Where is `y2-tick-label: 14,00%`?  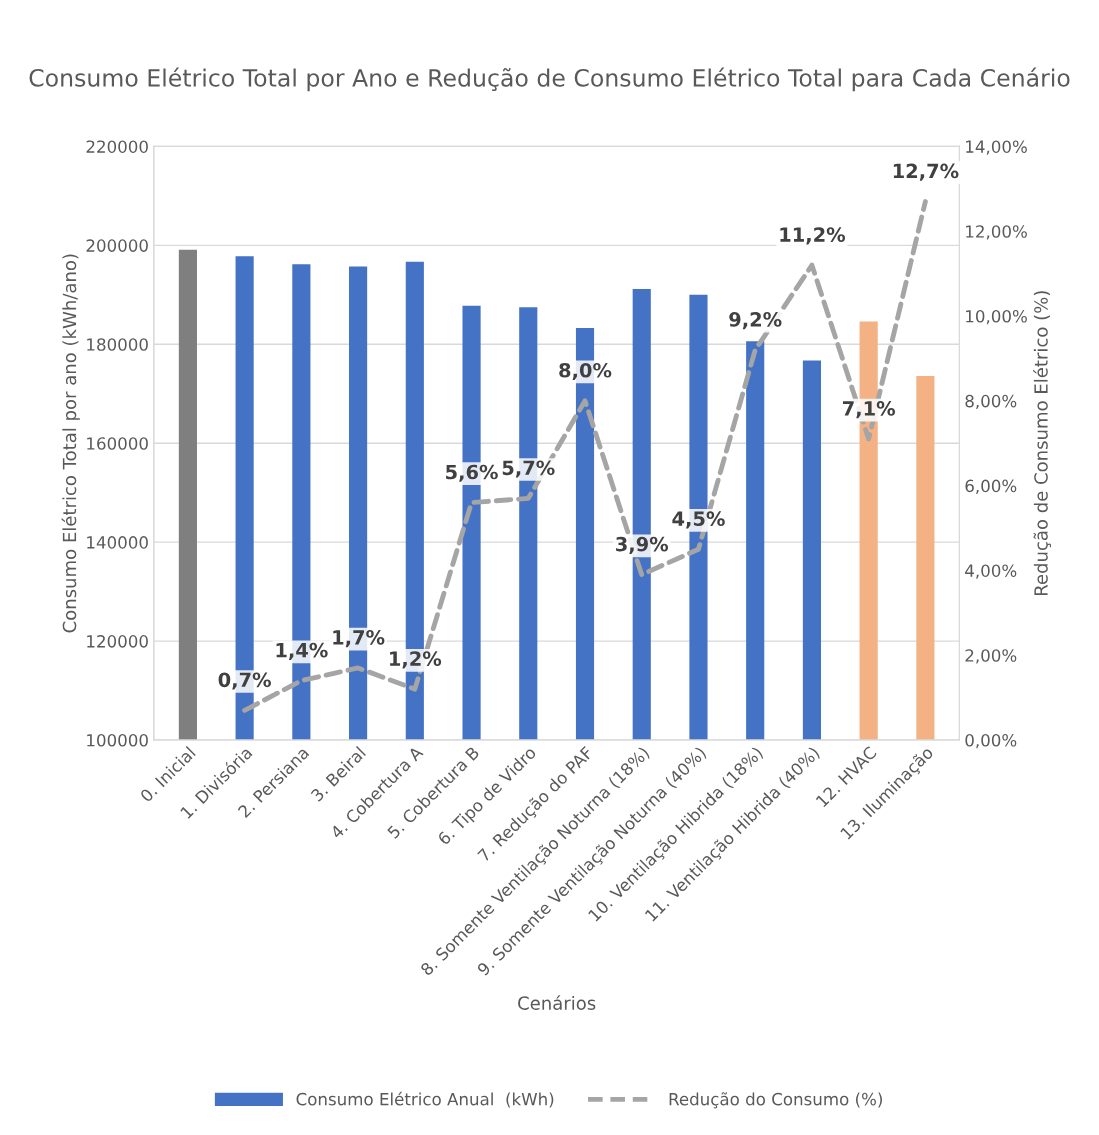 y2-tick-label: 14,00% is located at coordinates (996, 147).